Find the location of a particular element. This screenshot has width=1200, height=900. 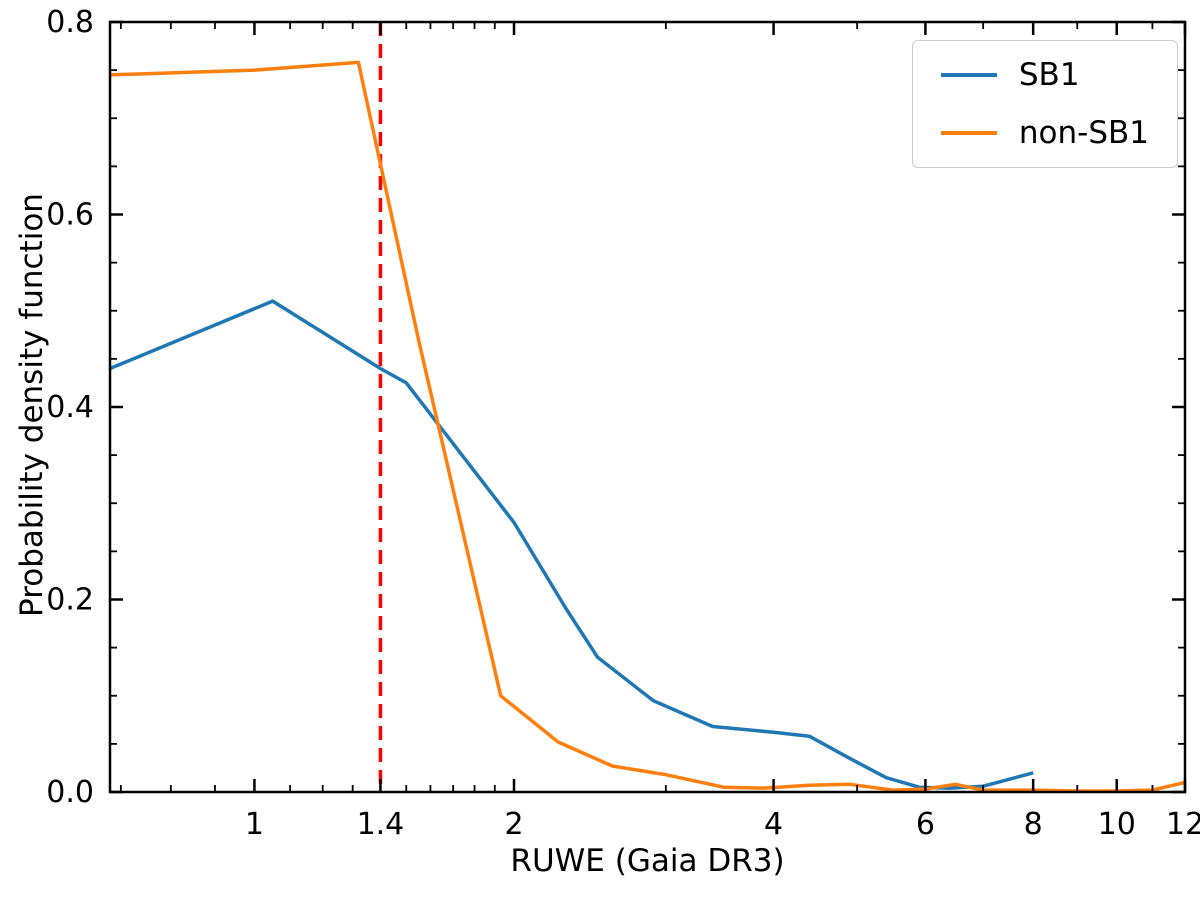

sb1-line-swatch is located at coordinates (968, 75).